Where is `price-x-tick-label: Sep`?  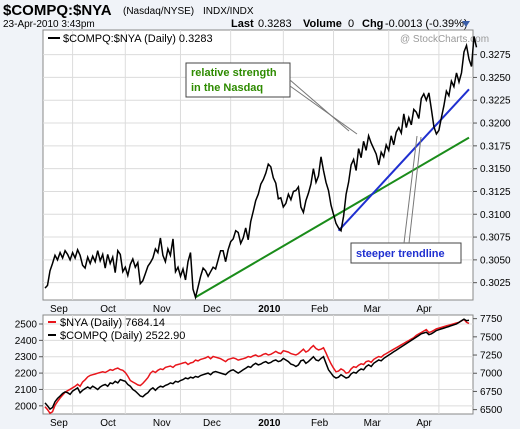
price-x-tick-label: Sep is located at coordinates (59, 423).